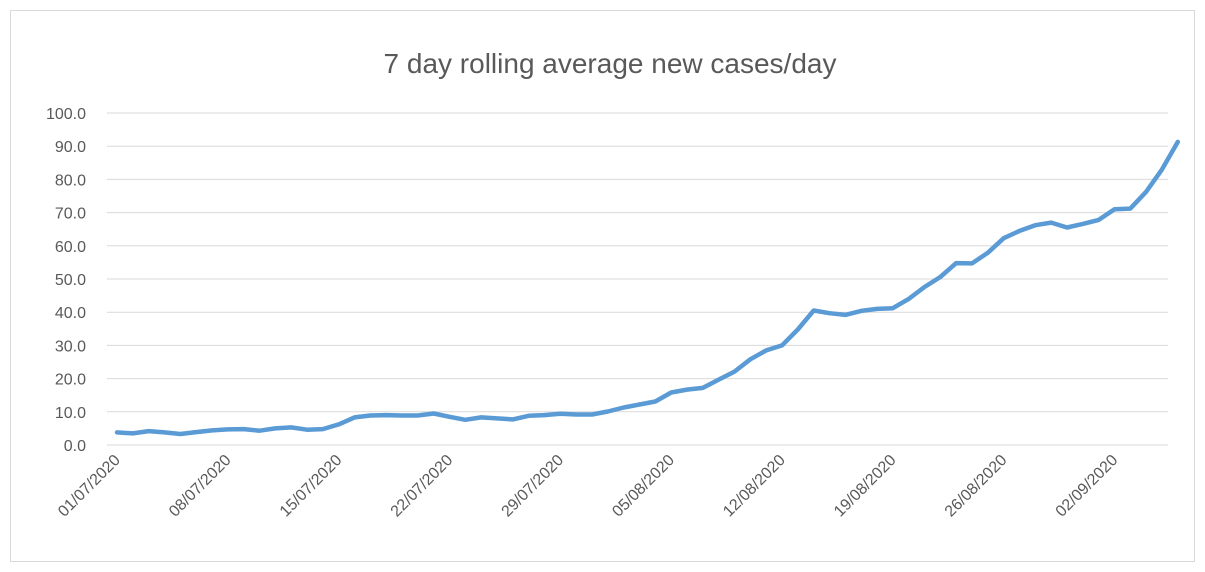  What do you see at coordinates (70, 313) in the screenshot?
I see `y-tick-label: 40.0` at bounding box center [70, 313].